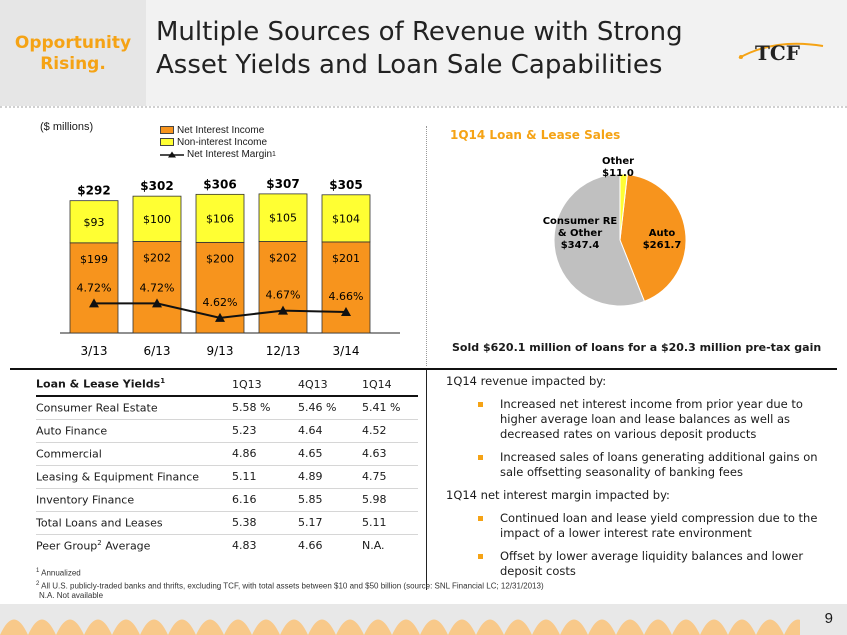 This screenshot has width=847, height=635. I want to click on table-row: Commercial 4.86 4.65 4.63, so click(227, 454).